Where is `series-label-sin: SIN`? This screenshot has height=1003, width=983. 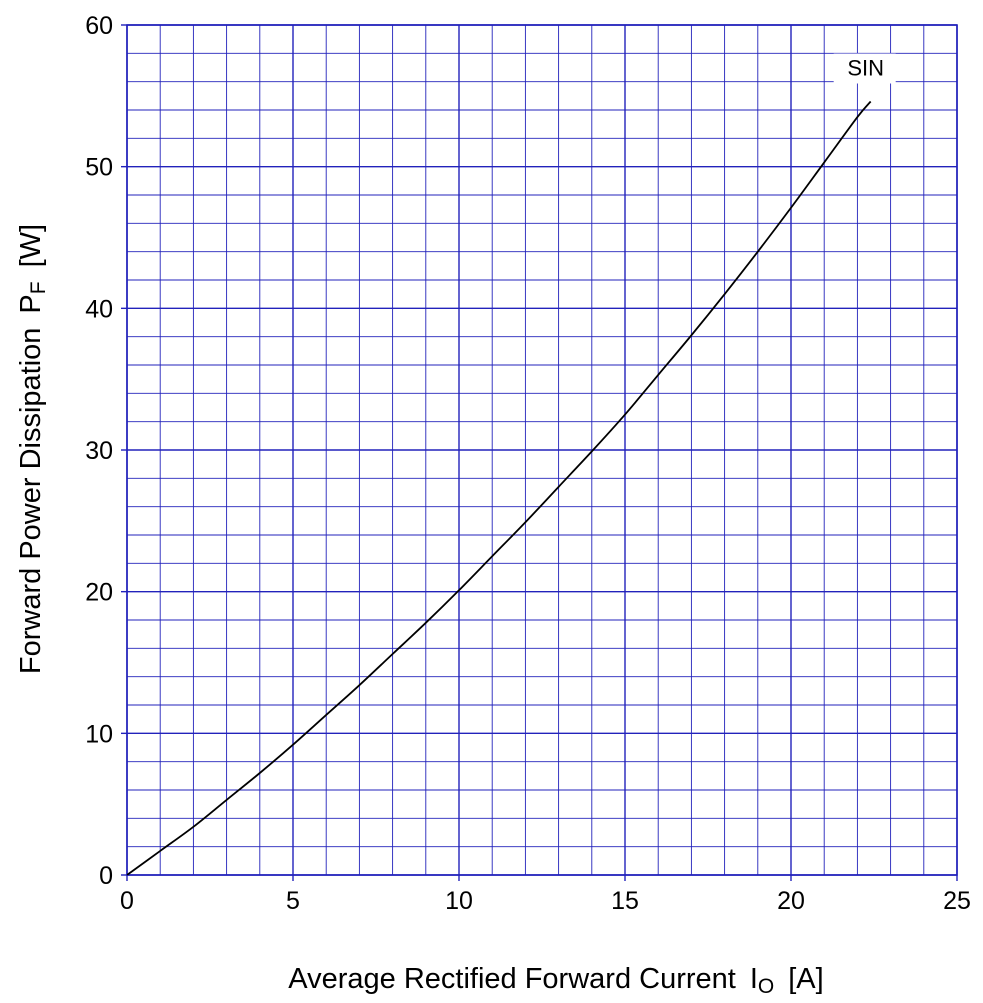
series-label-sin: SIN is located at coordinates (865, 68).